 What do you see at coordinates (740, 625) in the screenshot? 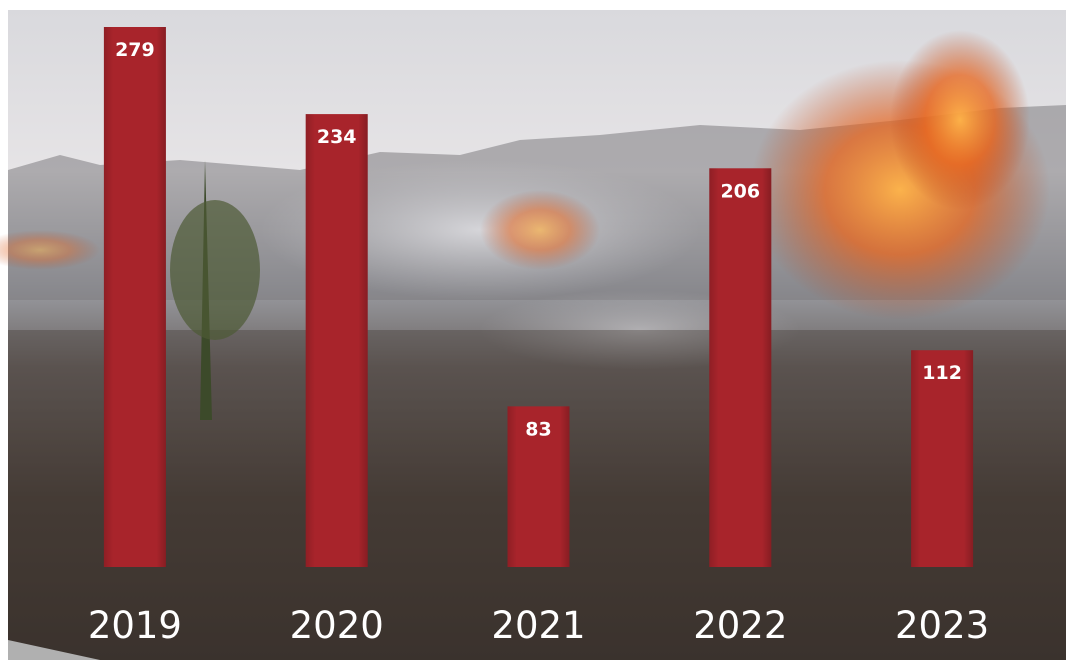
I see `x-tick-label: 2022` at bounding box center [740, 625].